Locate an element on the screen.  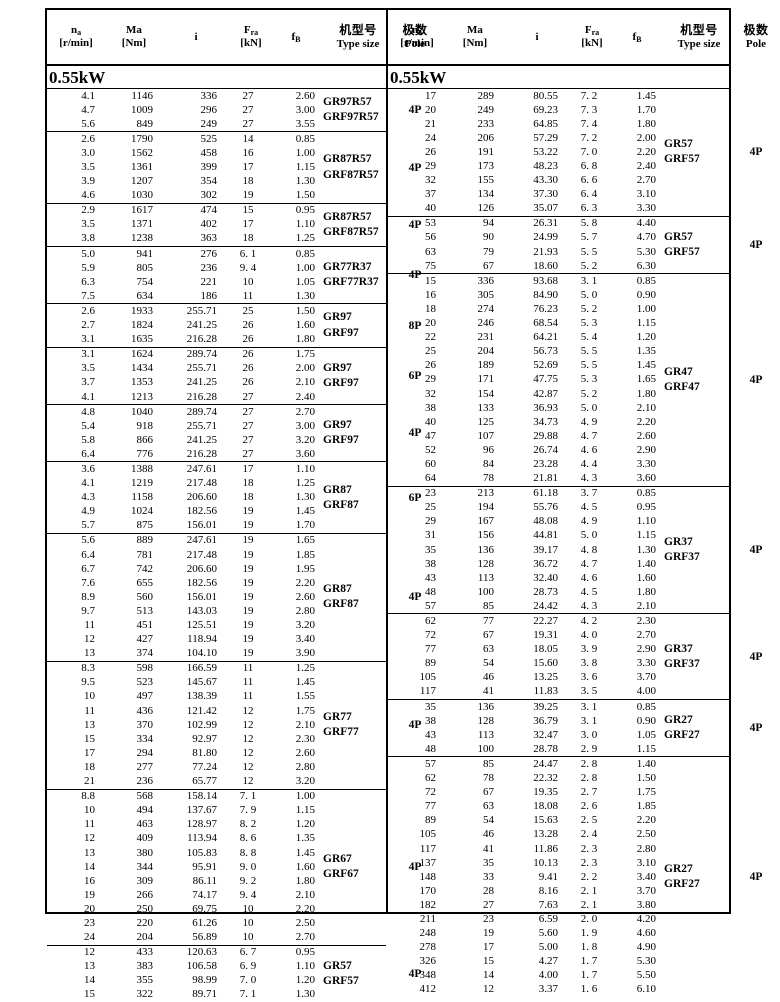
cell-na: 248 is located at coordinates (428, 933).